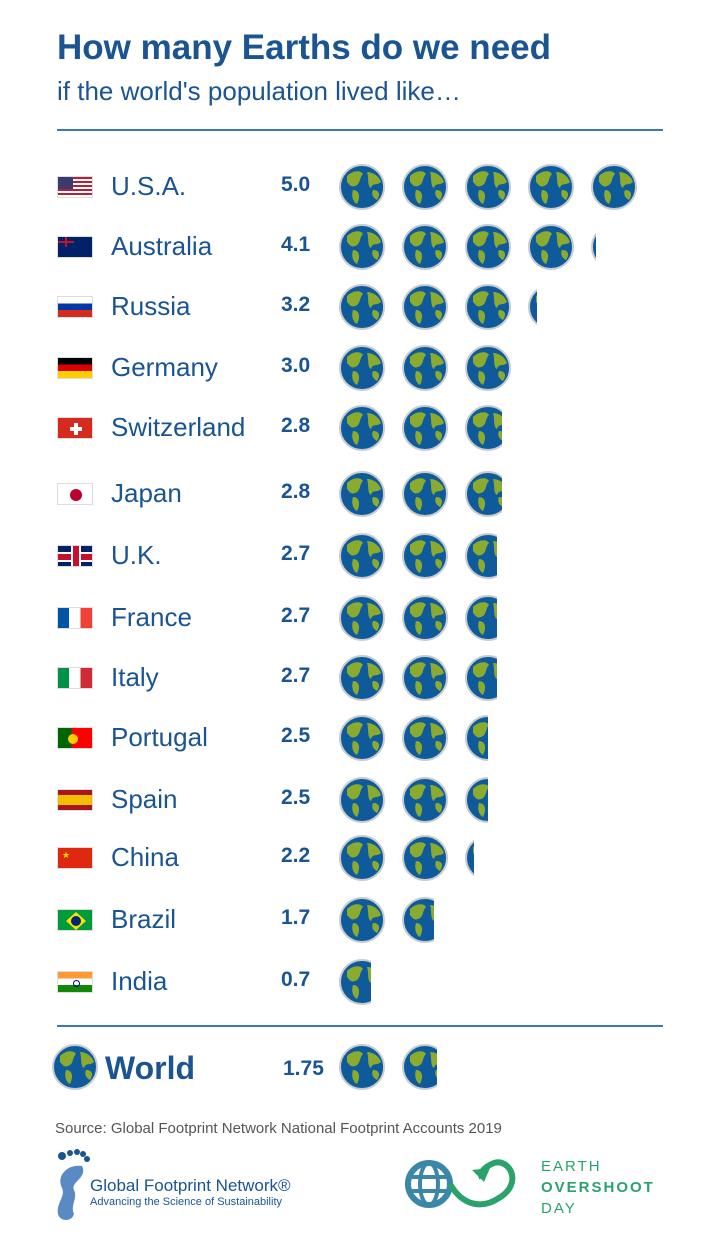 This screenshot has width=720, height=1242. Describe the element at coordinates (75, 618) in the screenshot. I see `flag-fr-icon` at that location.